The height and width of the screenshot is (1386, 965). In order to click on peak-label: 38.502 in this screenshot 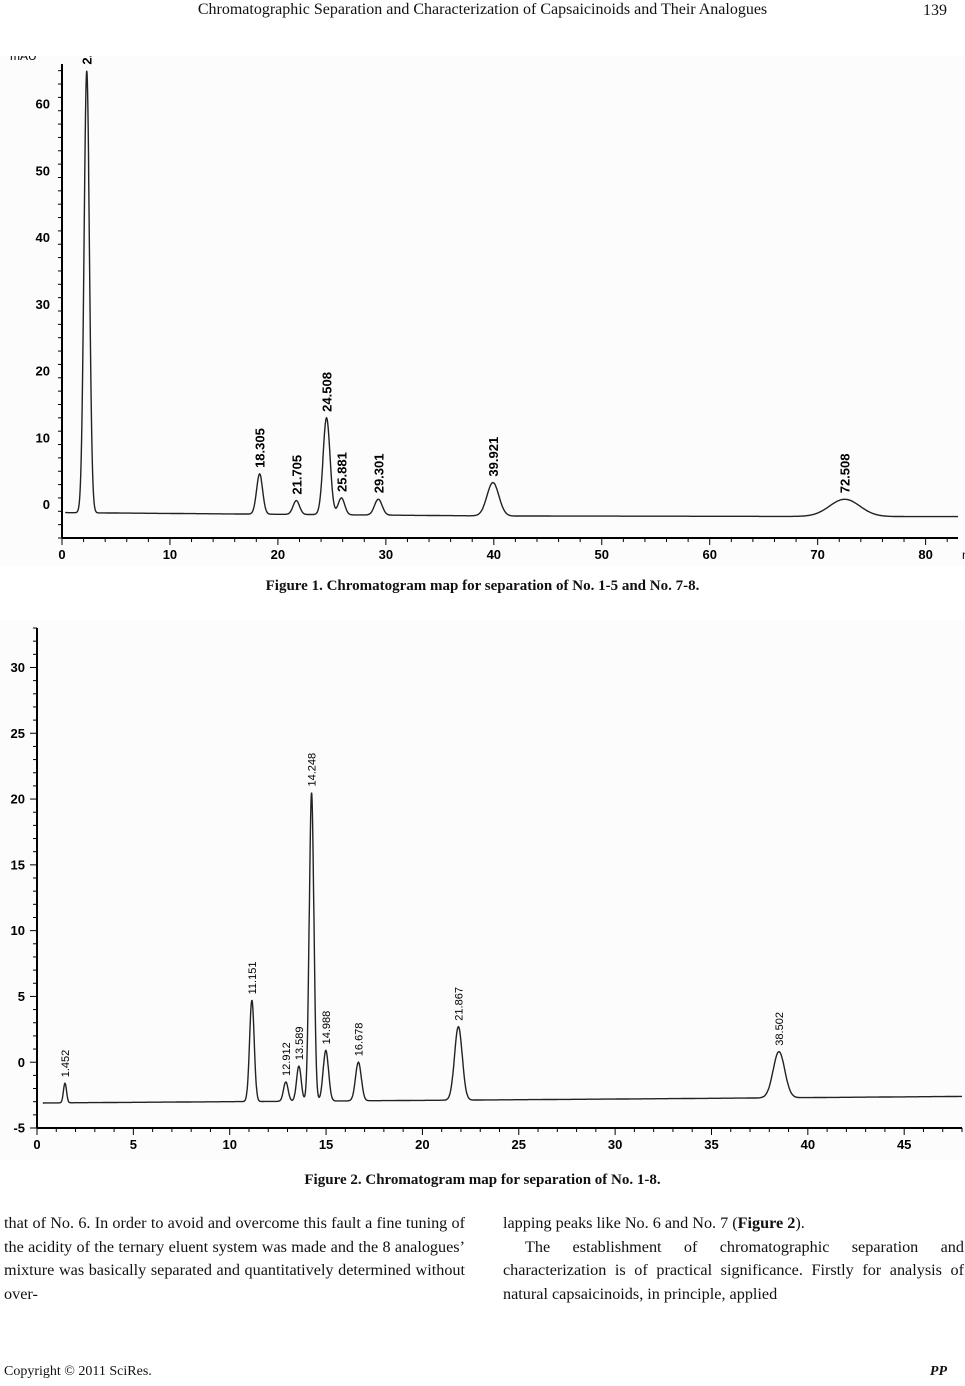, I will do `click(780, 1029)`.